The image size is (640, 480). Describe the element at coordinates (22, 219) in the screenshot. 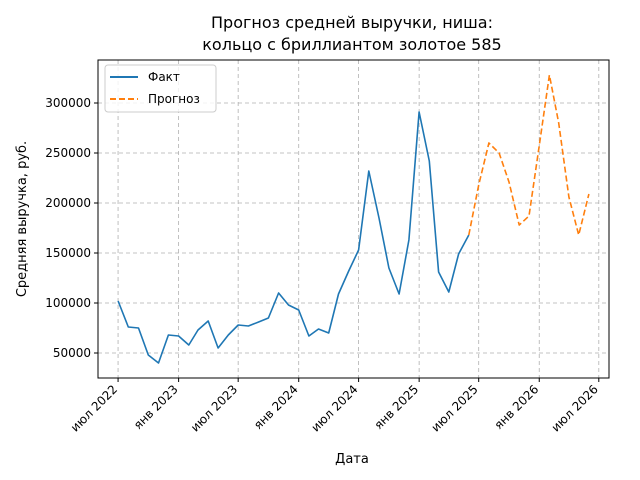

I see `y-axis-label: Средняя выручка, руб.` at that location.